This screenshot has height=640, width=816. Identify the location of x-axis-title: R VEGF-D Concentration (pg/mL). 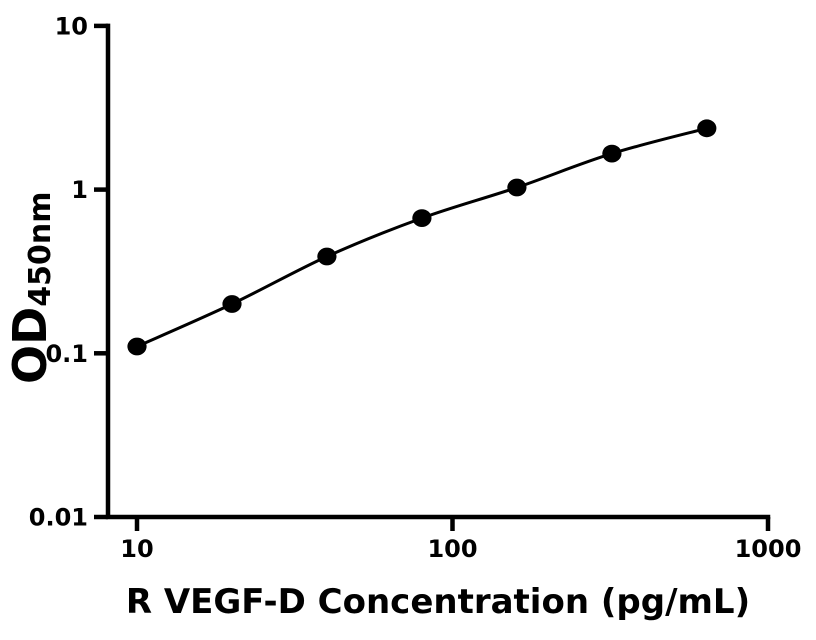
(438, 602).